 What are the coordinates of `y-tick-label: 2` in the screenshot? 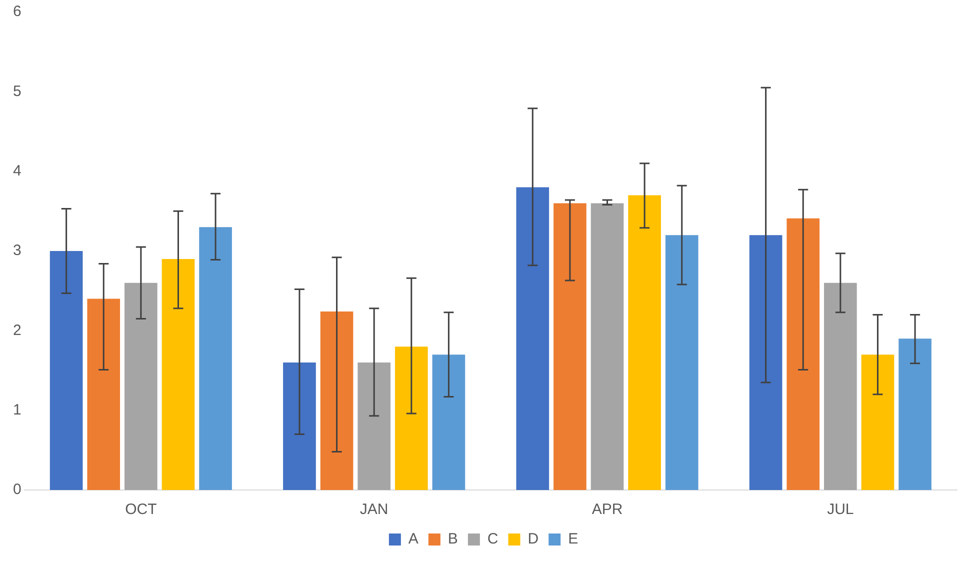 It's located at (17, 330).